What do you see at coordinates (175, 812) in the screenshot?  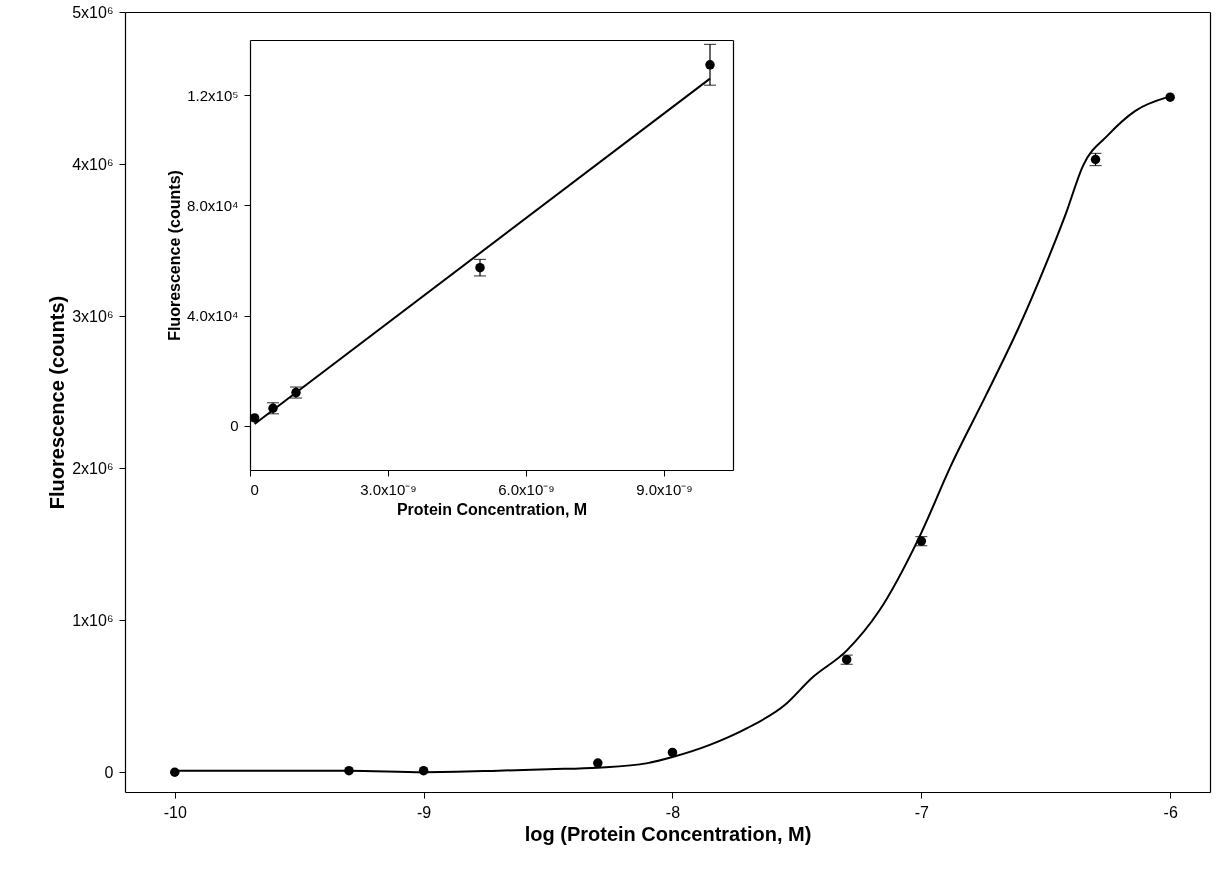 I see `x-tick-label: -10` at bounding box center [175, 812].